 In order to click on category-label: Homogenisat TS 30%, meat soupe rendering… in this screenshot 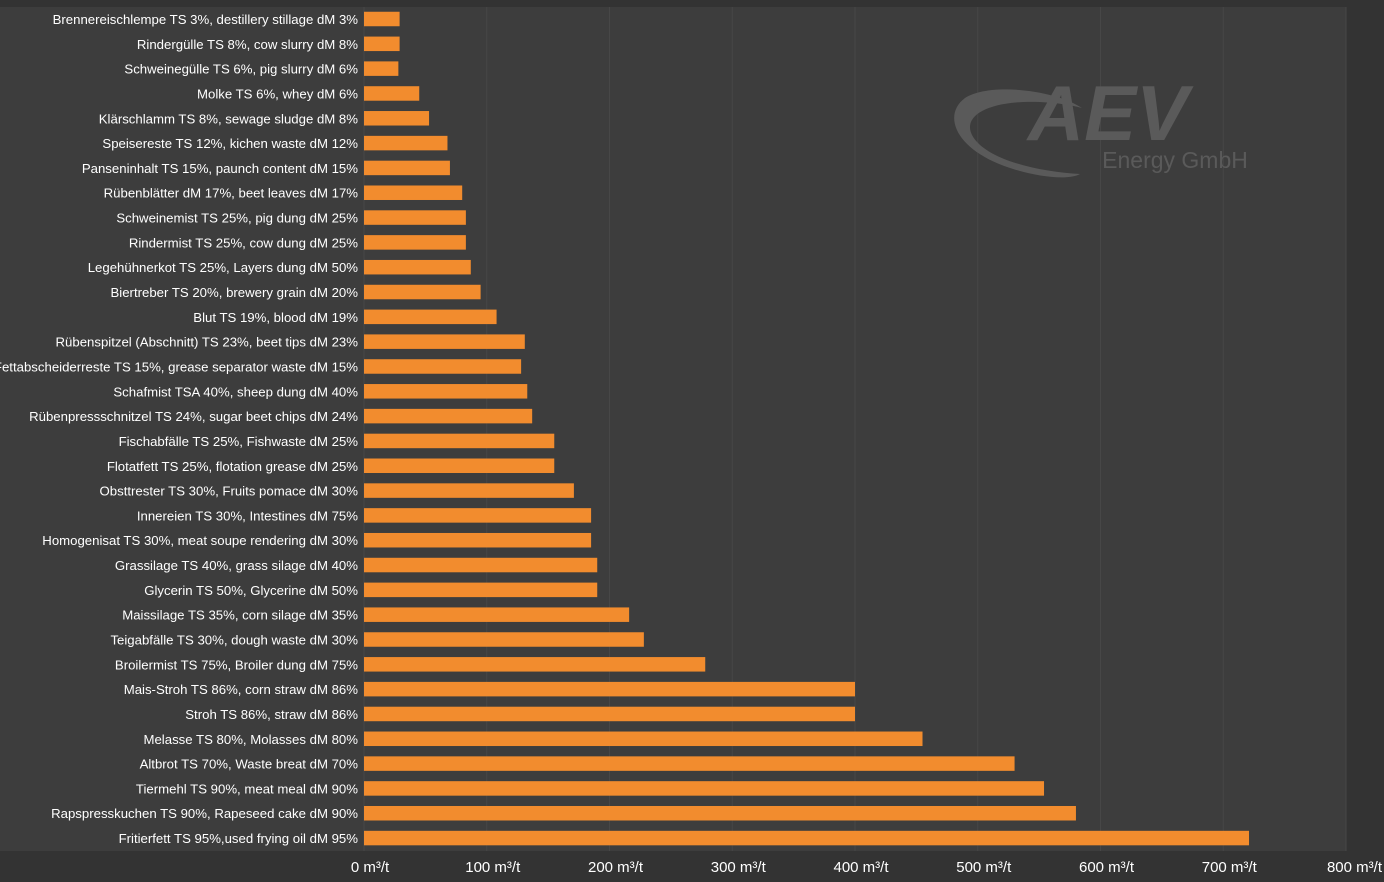, I will do `click(200, 540)`.